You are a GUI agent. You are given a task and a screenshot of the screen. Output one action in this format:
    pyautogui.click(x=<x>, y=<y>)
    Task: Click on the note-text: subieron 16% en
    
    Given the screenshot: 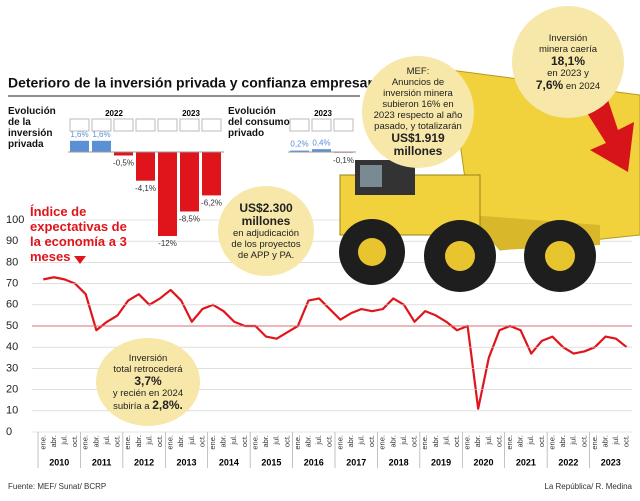 What is the action you would take?
    pyautogui.click(x=418, y=104)
    